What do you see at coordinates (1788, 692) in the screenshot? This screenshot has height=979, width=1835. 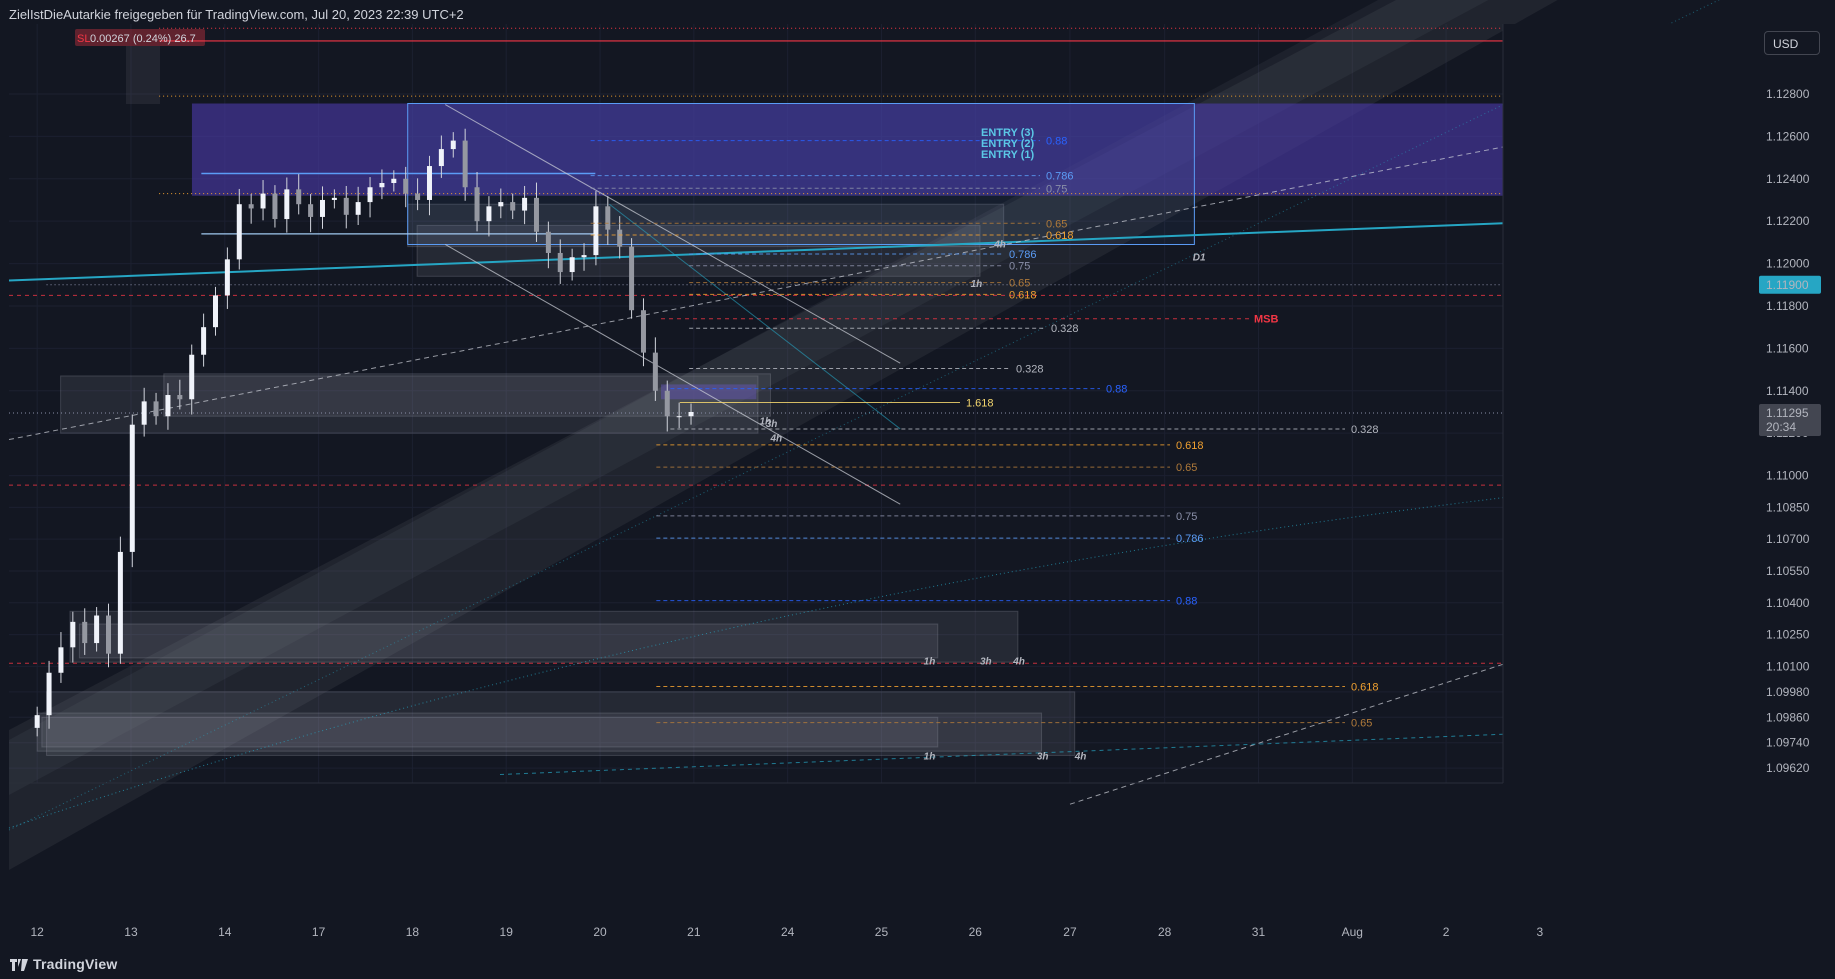 I see `price-tick-label: 1.09980` at bounding box center [1788, 692].